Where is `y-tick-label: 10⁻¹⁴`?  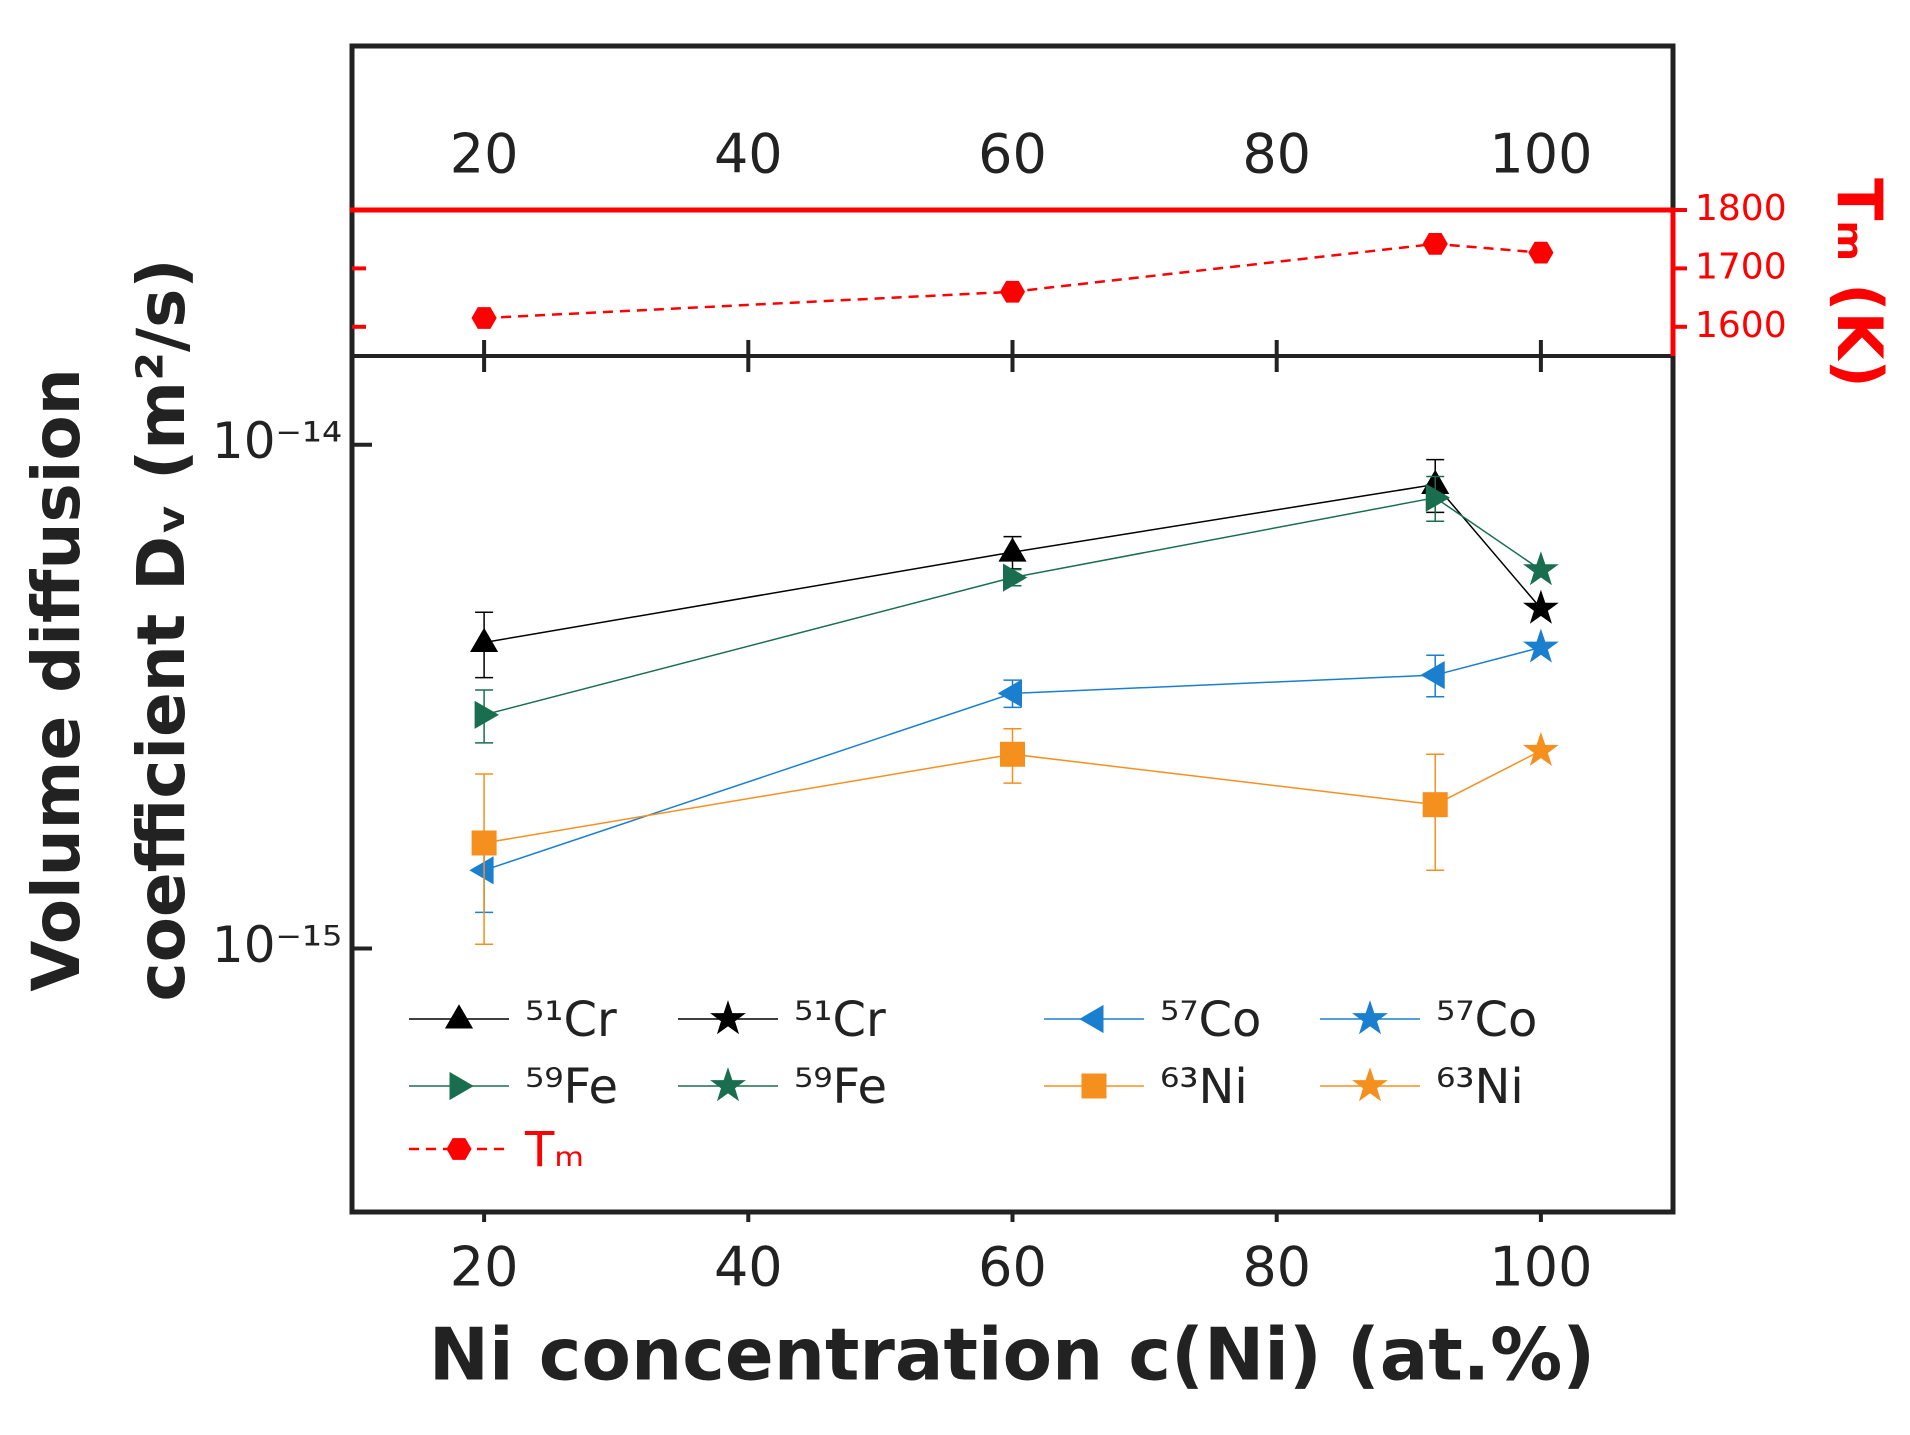 y-tick-label: 10⁻¹⁴ is located at coordinates (277, 441).